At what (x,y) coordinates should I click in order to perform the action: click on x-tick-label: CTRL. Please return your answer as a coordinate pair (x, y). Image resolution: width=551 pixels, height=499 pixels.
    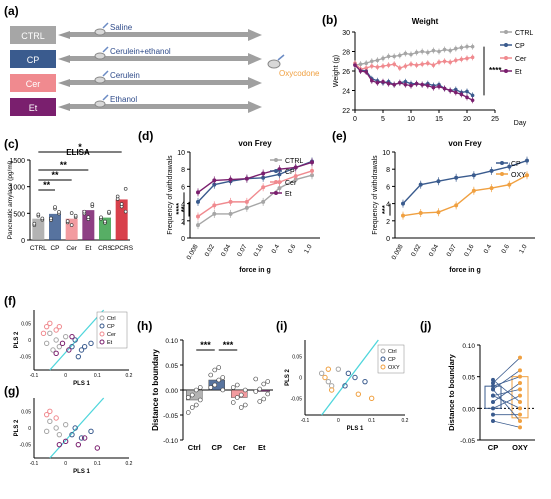
    Looking at the image, I should click on (38, 248).